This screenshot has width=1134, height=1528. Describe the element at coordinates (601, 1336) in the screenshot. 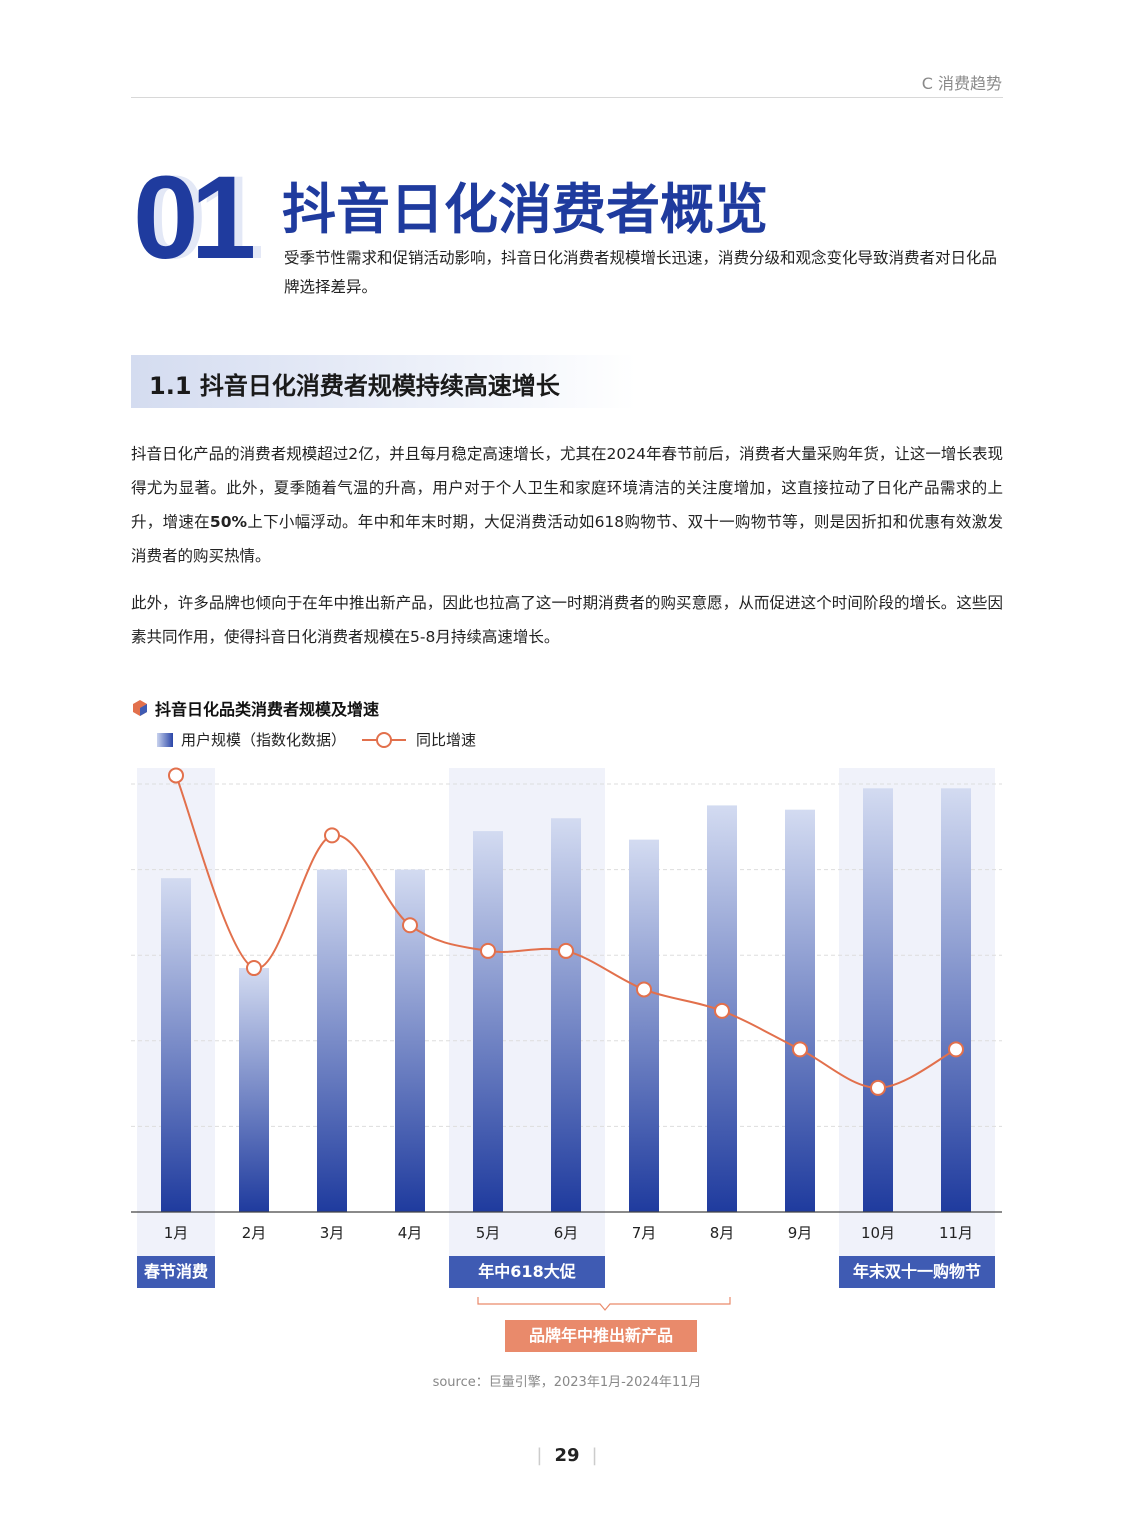

I see `annotation-tag: 品牌年中推出新产品` at that location.